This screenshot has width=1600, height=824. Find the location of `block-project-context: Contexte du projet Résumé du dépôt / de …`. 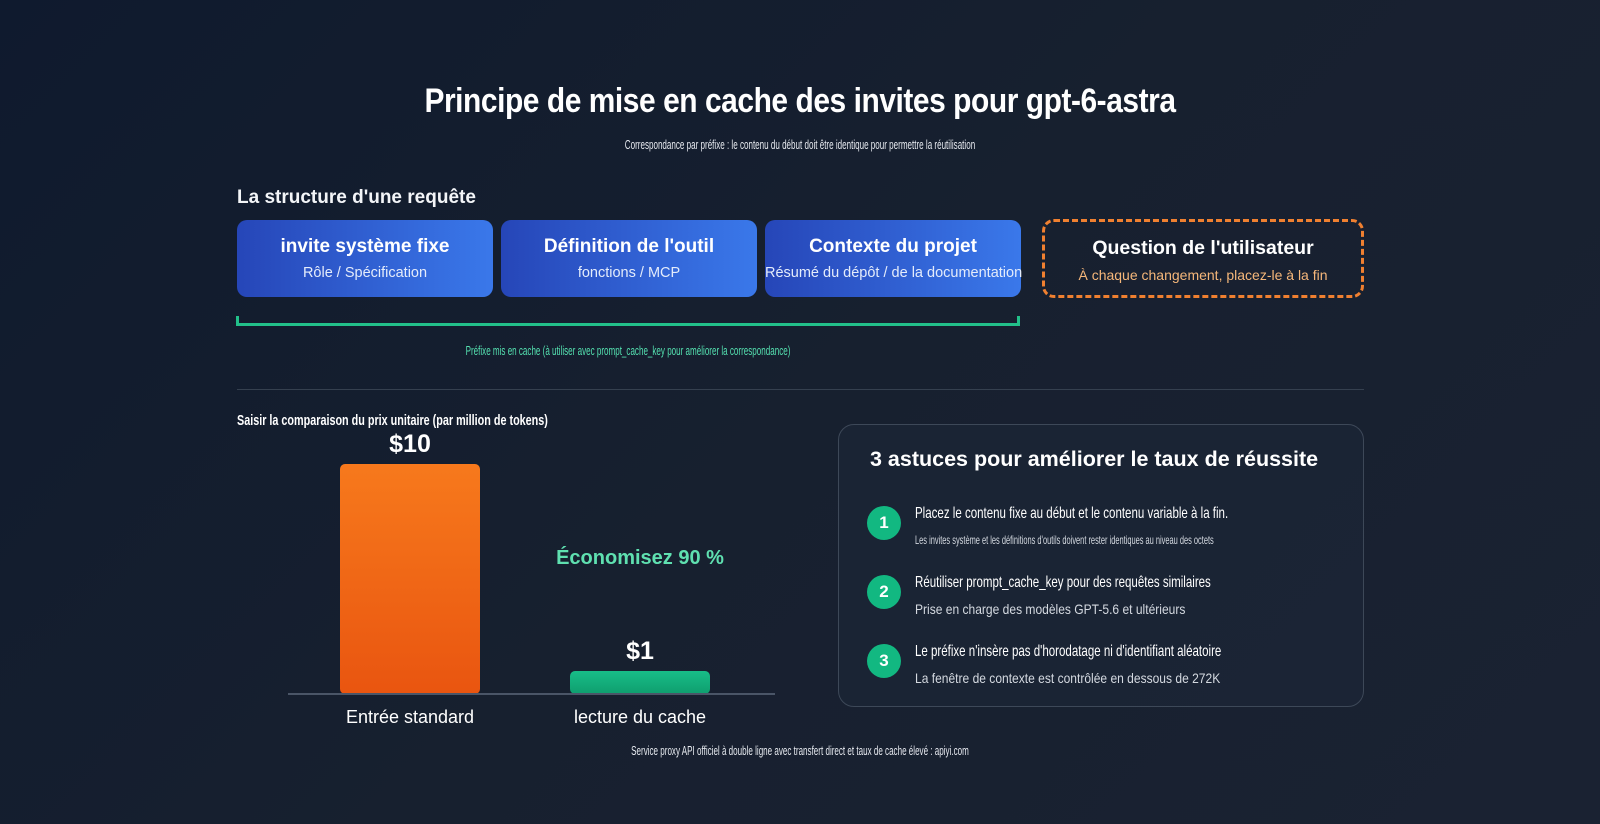

block-project-context: Contexte du projet Résumé du dépôt / de … is located at coordinates (894, 258).